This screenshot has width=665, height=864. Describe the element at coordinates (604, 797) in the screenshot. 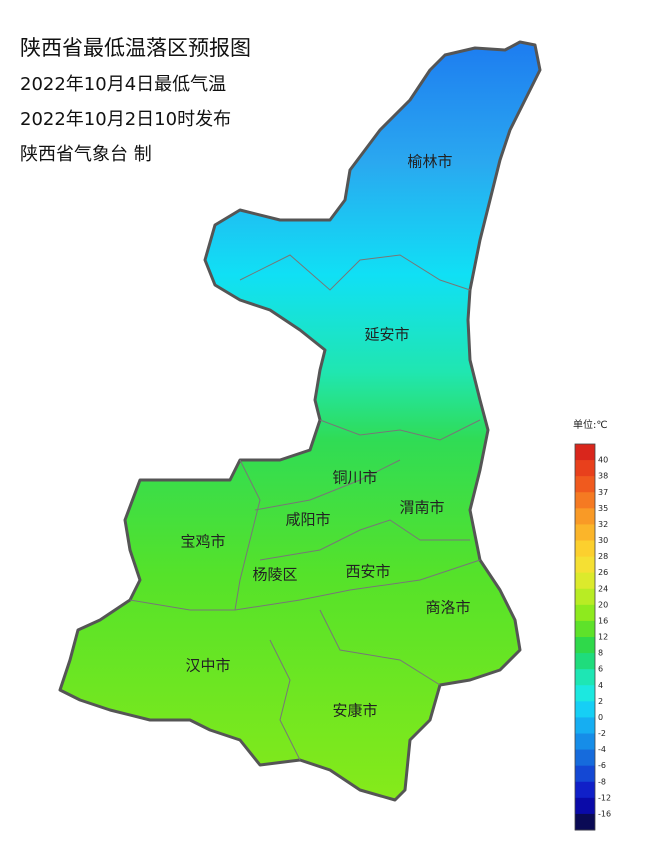

I see `legend-label: -12` at that location.